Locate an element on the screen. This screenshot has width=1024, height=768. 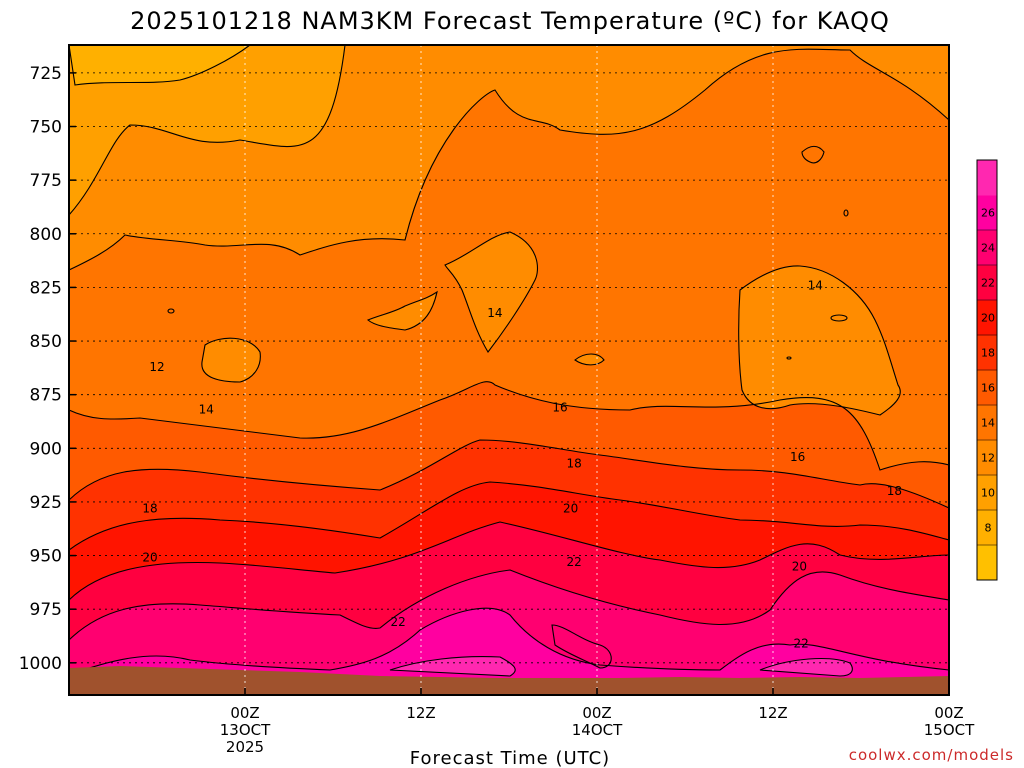
colorbar-label: 22 is located at coordinates (988, 283).